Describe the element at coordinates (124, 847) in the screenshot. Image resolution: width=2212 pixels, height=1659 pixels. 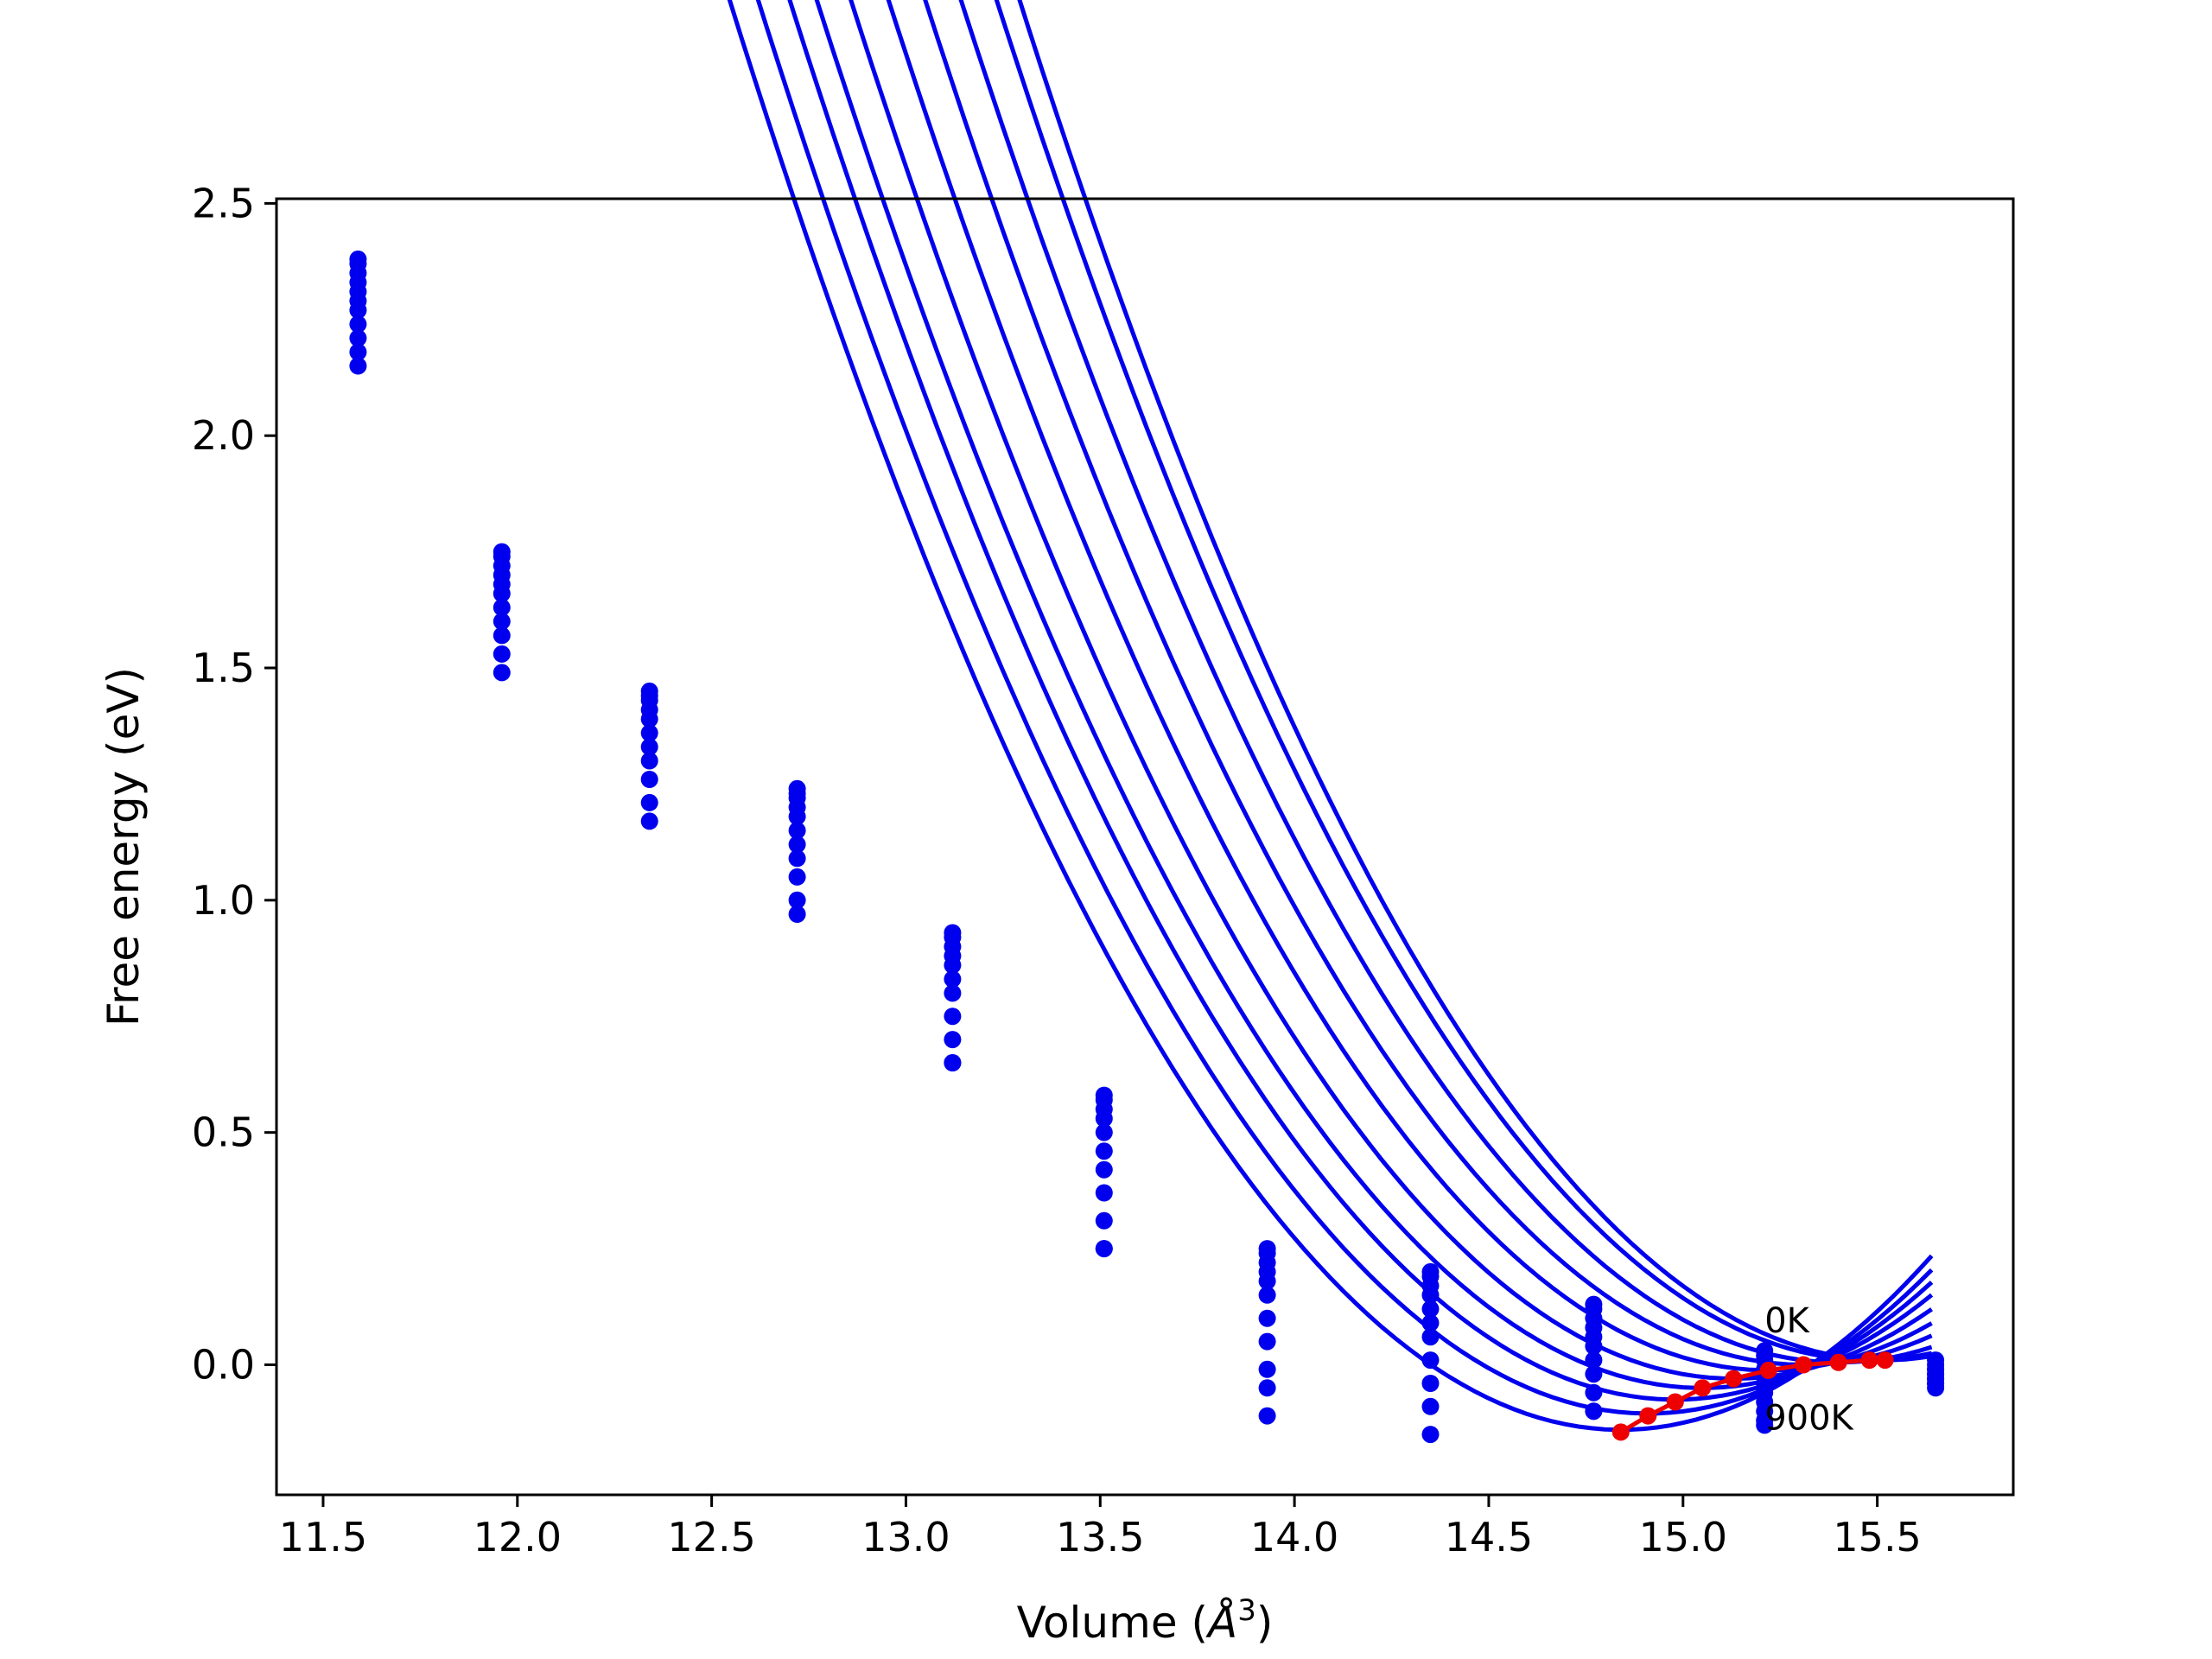
I see `y-axis-label: Free energy (eV)` at that location.